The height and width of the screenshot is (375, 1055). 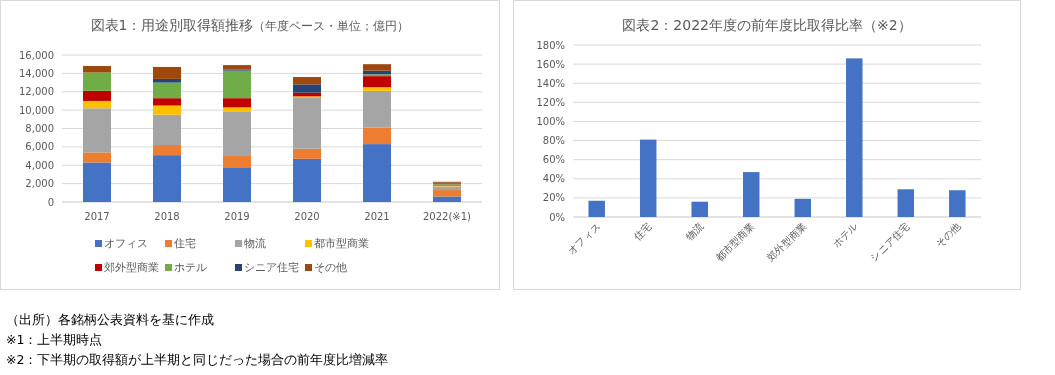 What do you see at coordinates (557, 217) in the screenshot?
I see `y-tick-label: 0%` at bounding box center [557, 217].